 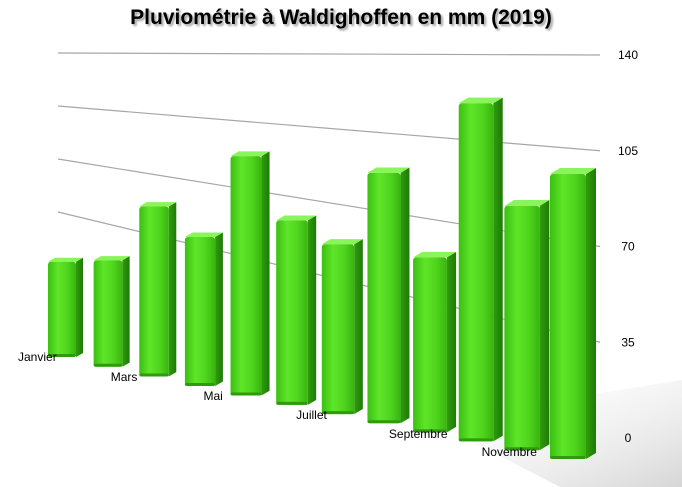 I want to click on x-category-label: Novembre, so click(x=510, y=452).